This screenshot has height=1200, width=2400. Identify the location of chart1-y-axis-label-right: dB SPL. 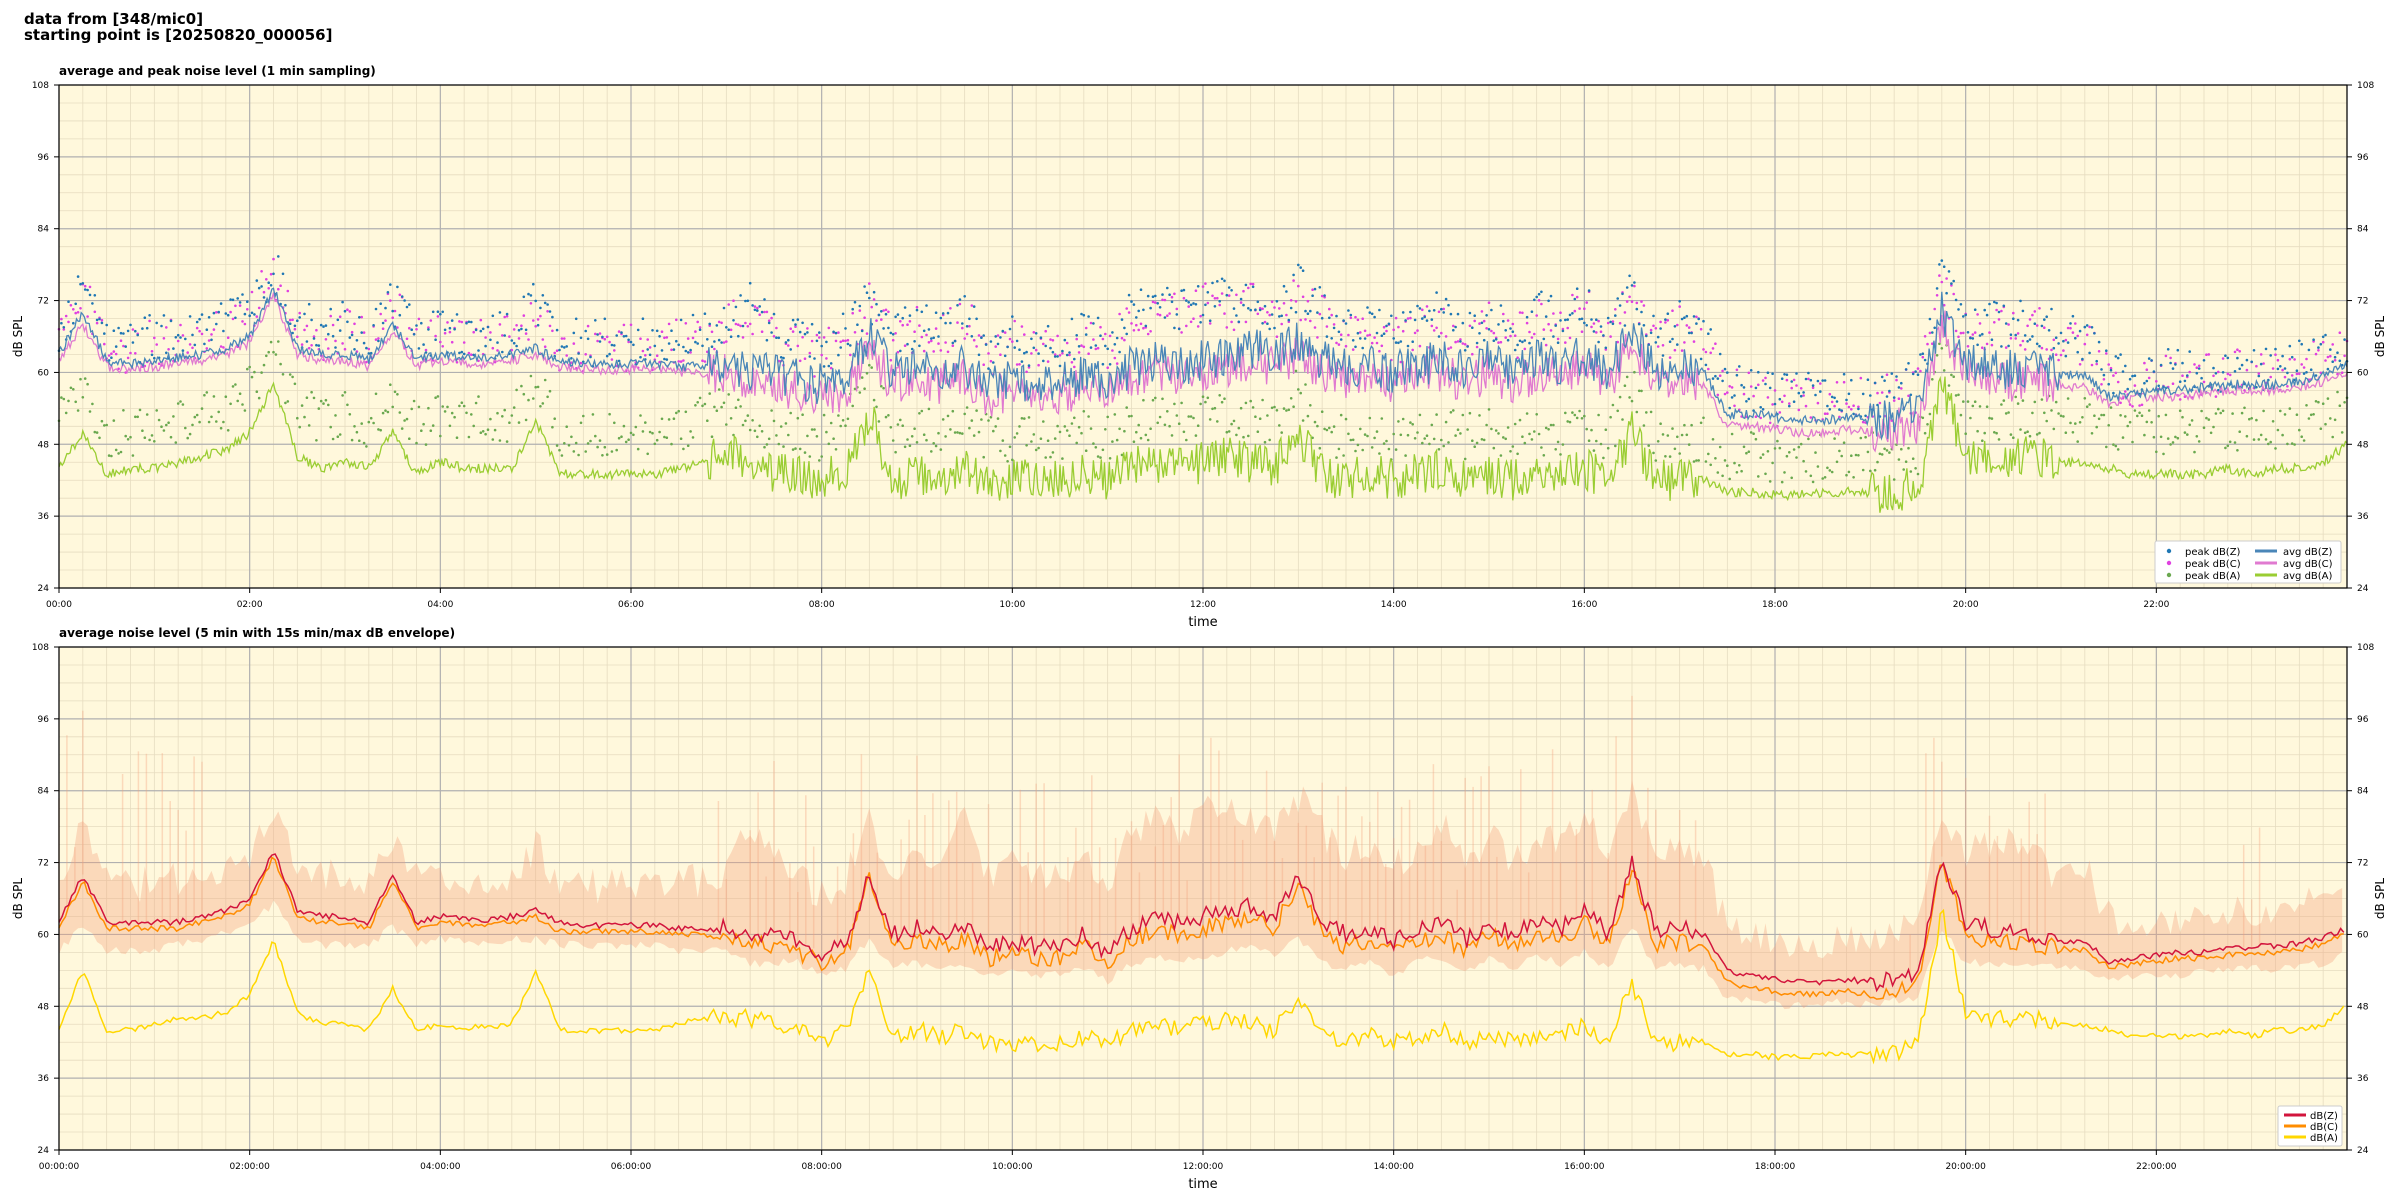
(2380, 337).